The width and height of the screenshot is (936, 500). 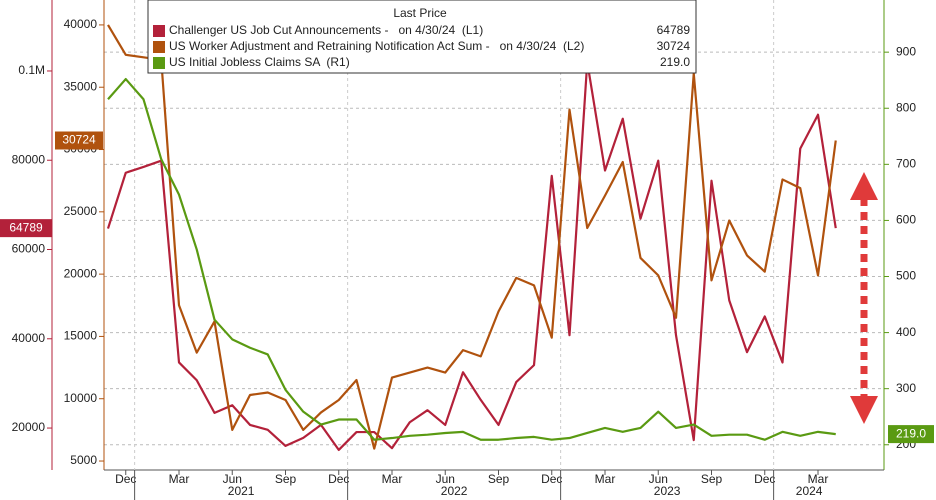 I want to click on last-value-label: 219.0, so click(x=911, y=433).